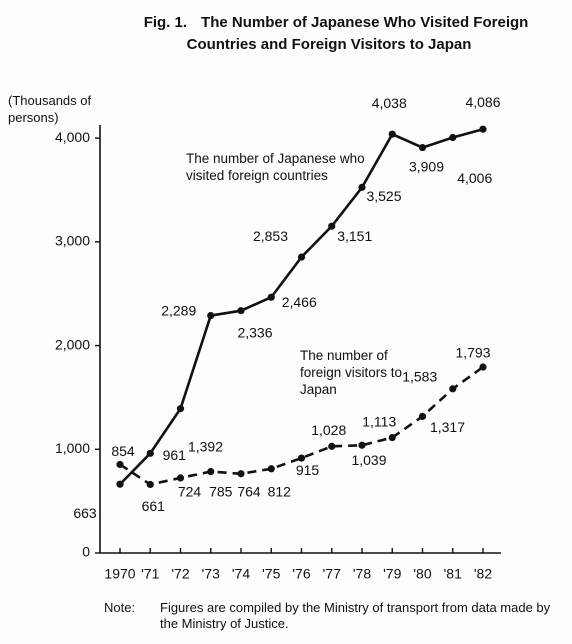  What do you see at coordinates (271, 574) in the screenshot?
I see `x-tick-label: '75` at bounding box center [271, 574].